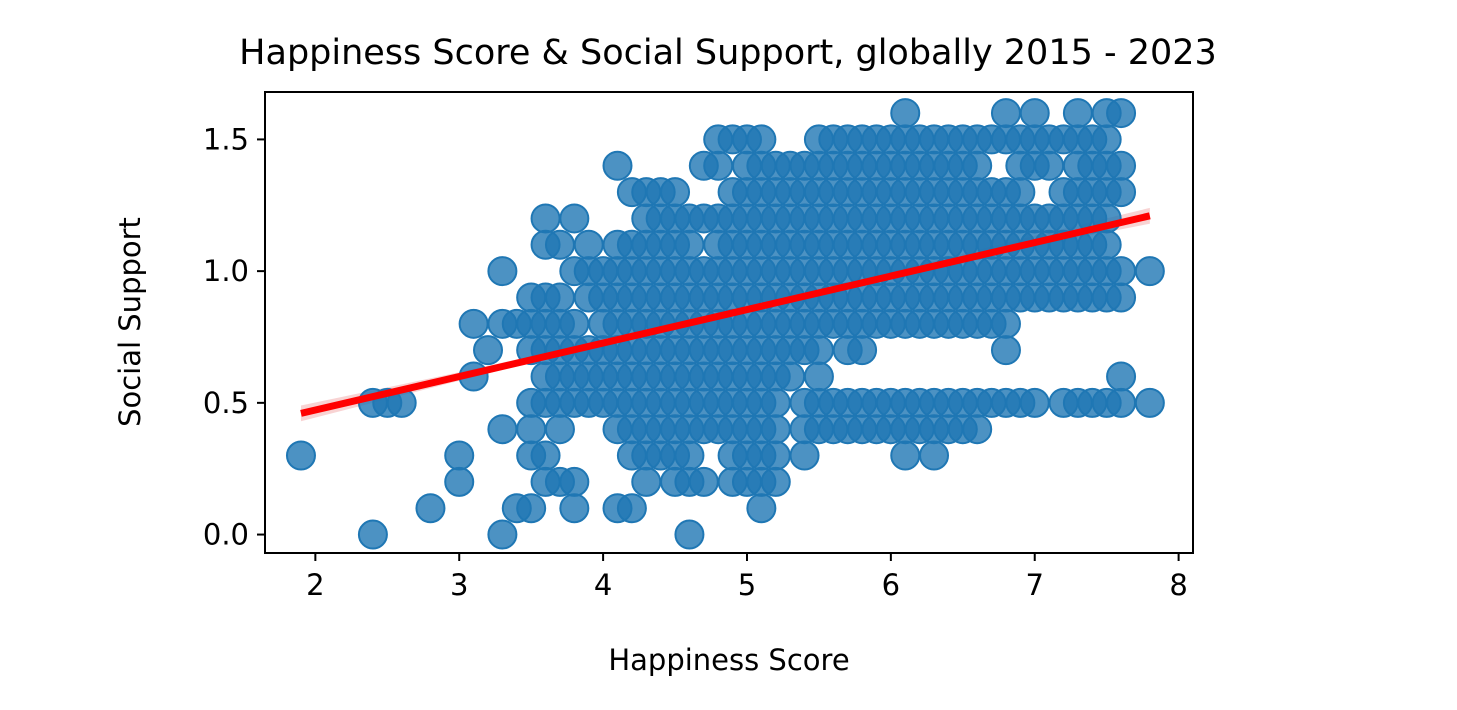 The image size is (1457, 710). Describe the element at coordinates (728, 660) in the screenshot. I see `x-axis-label: Happiness Score` at that location.